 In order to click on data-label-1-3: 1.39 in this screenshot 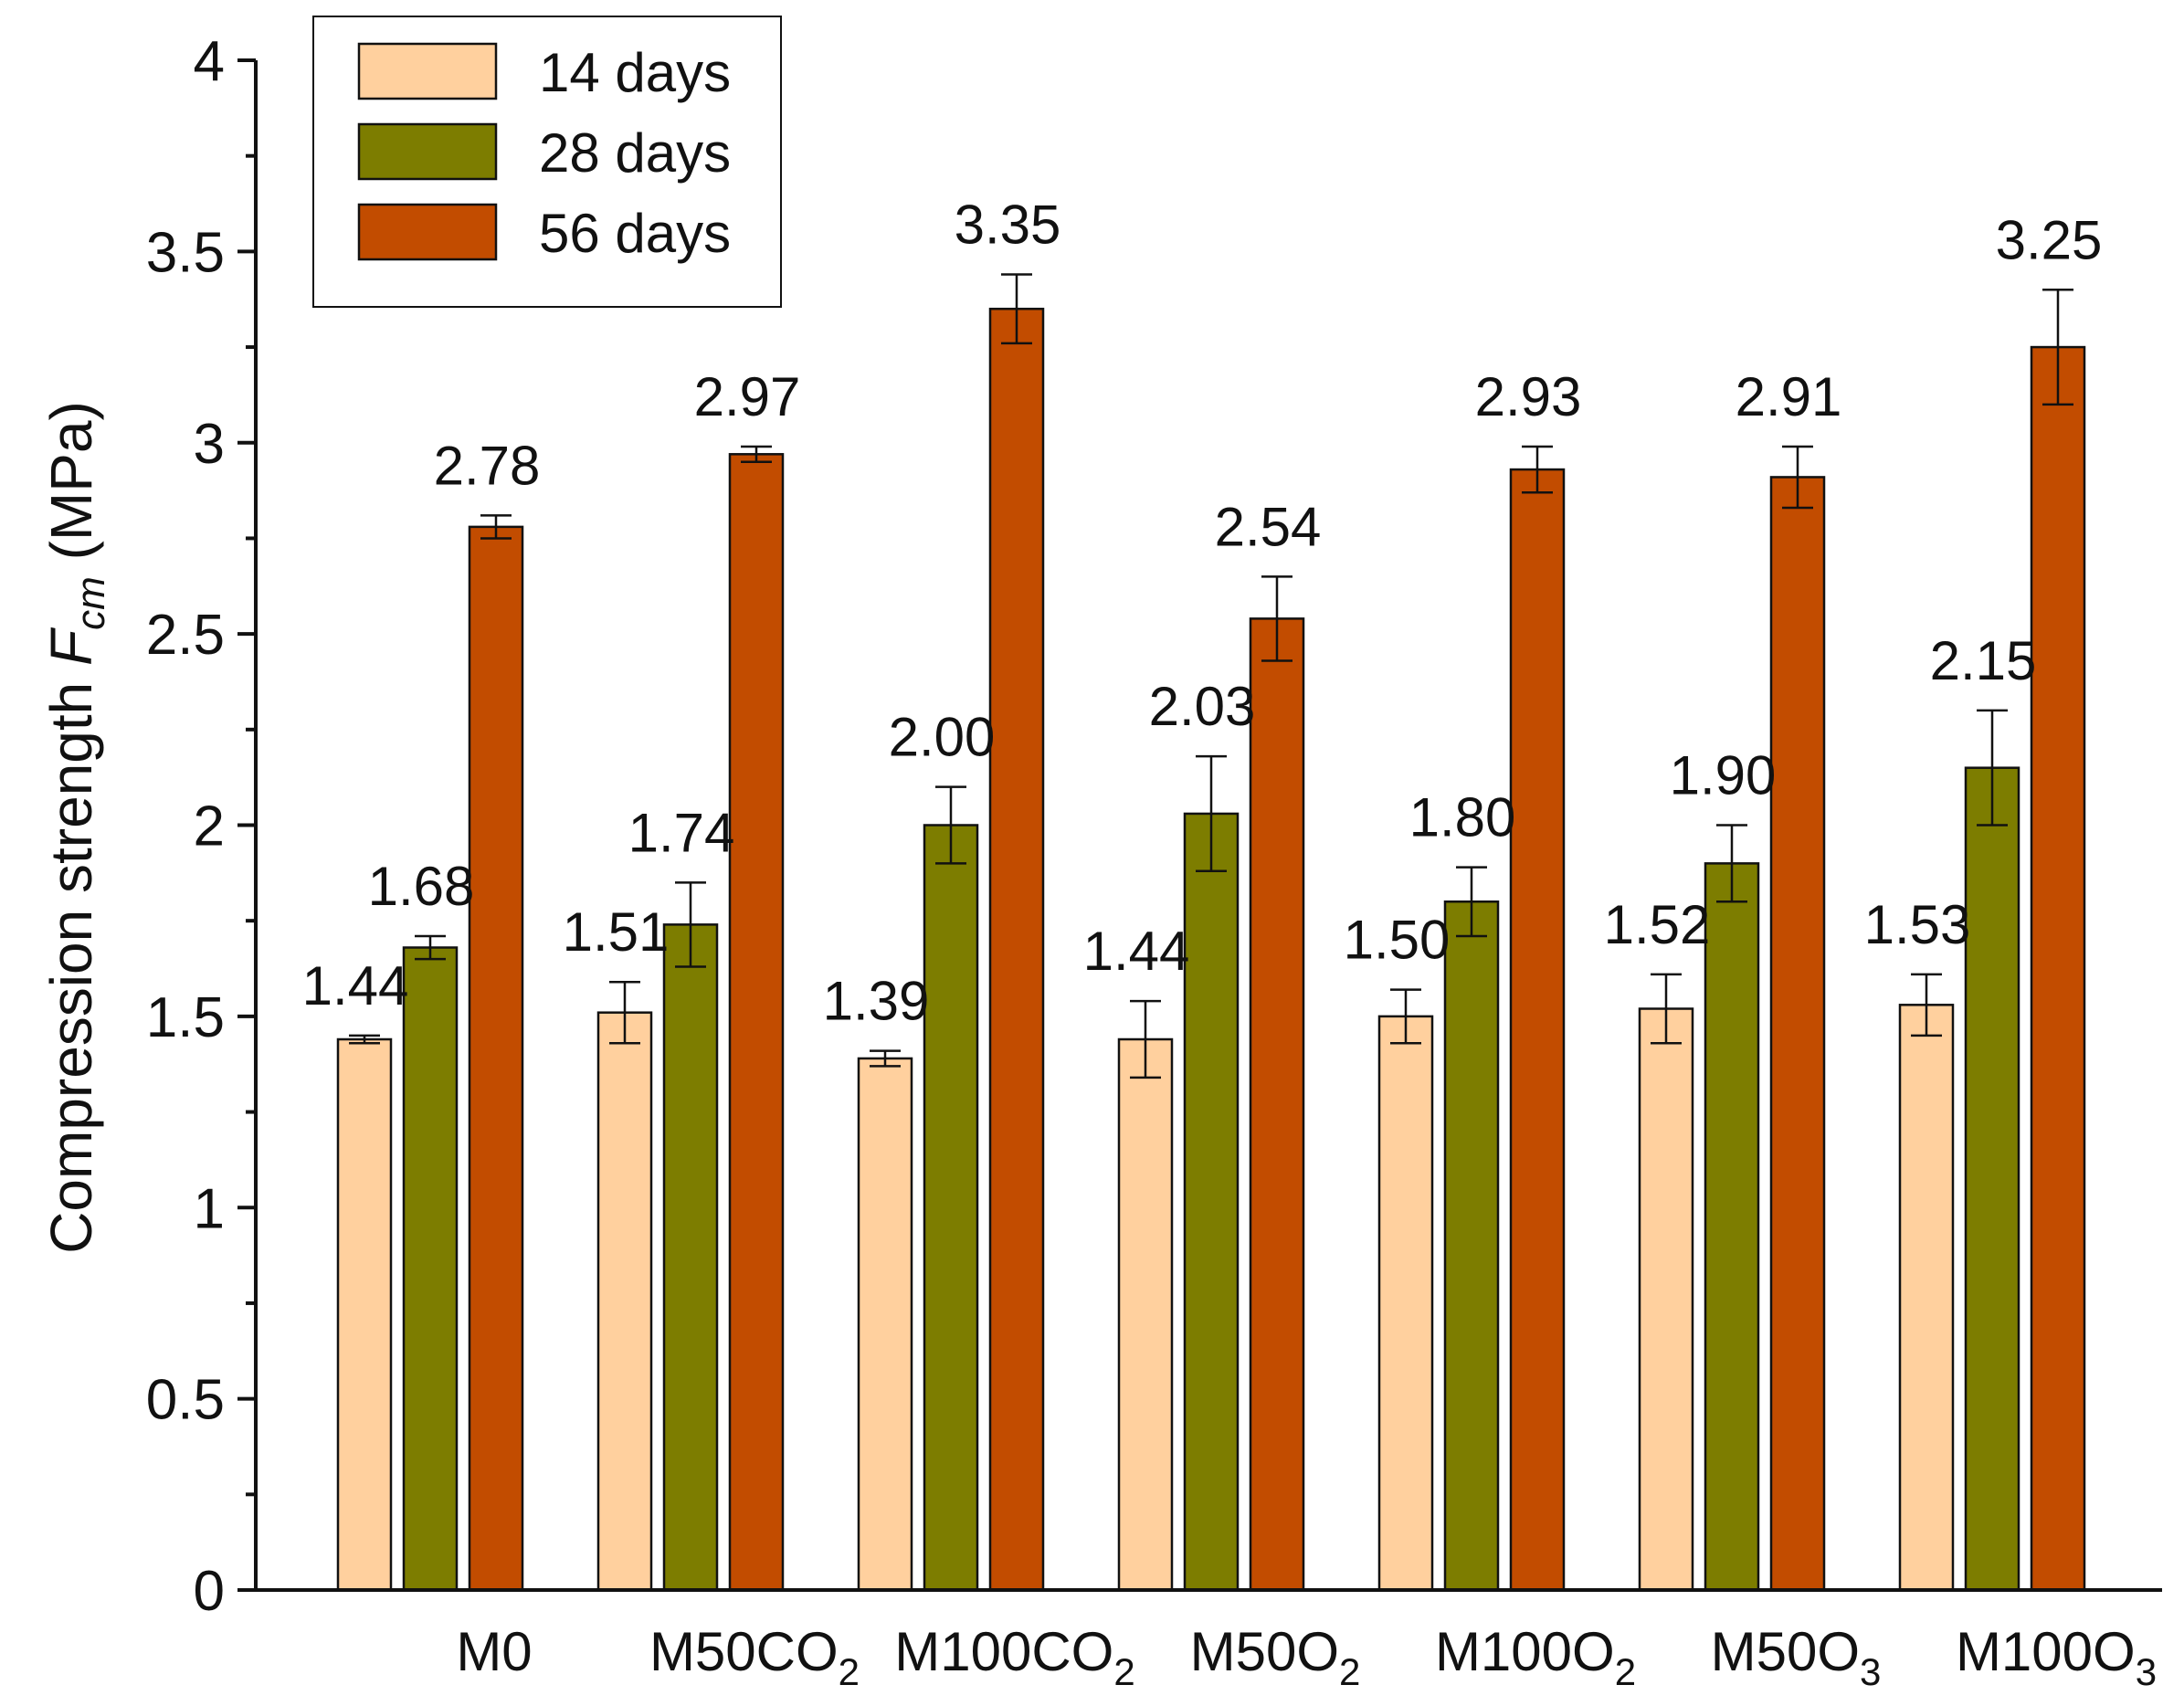, I will do `click(877, 1001)`.